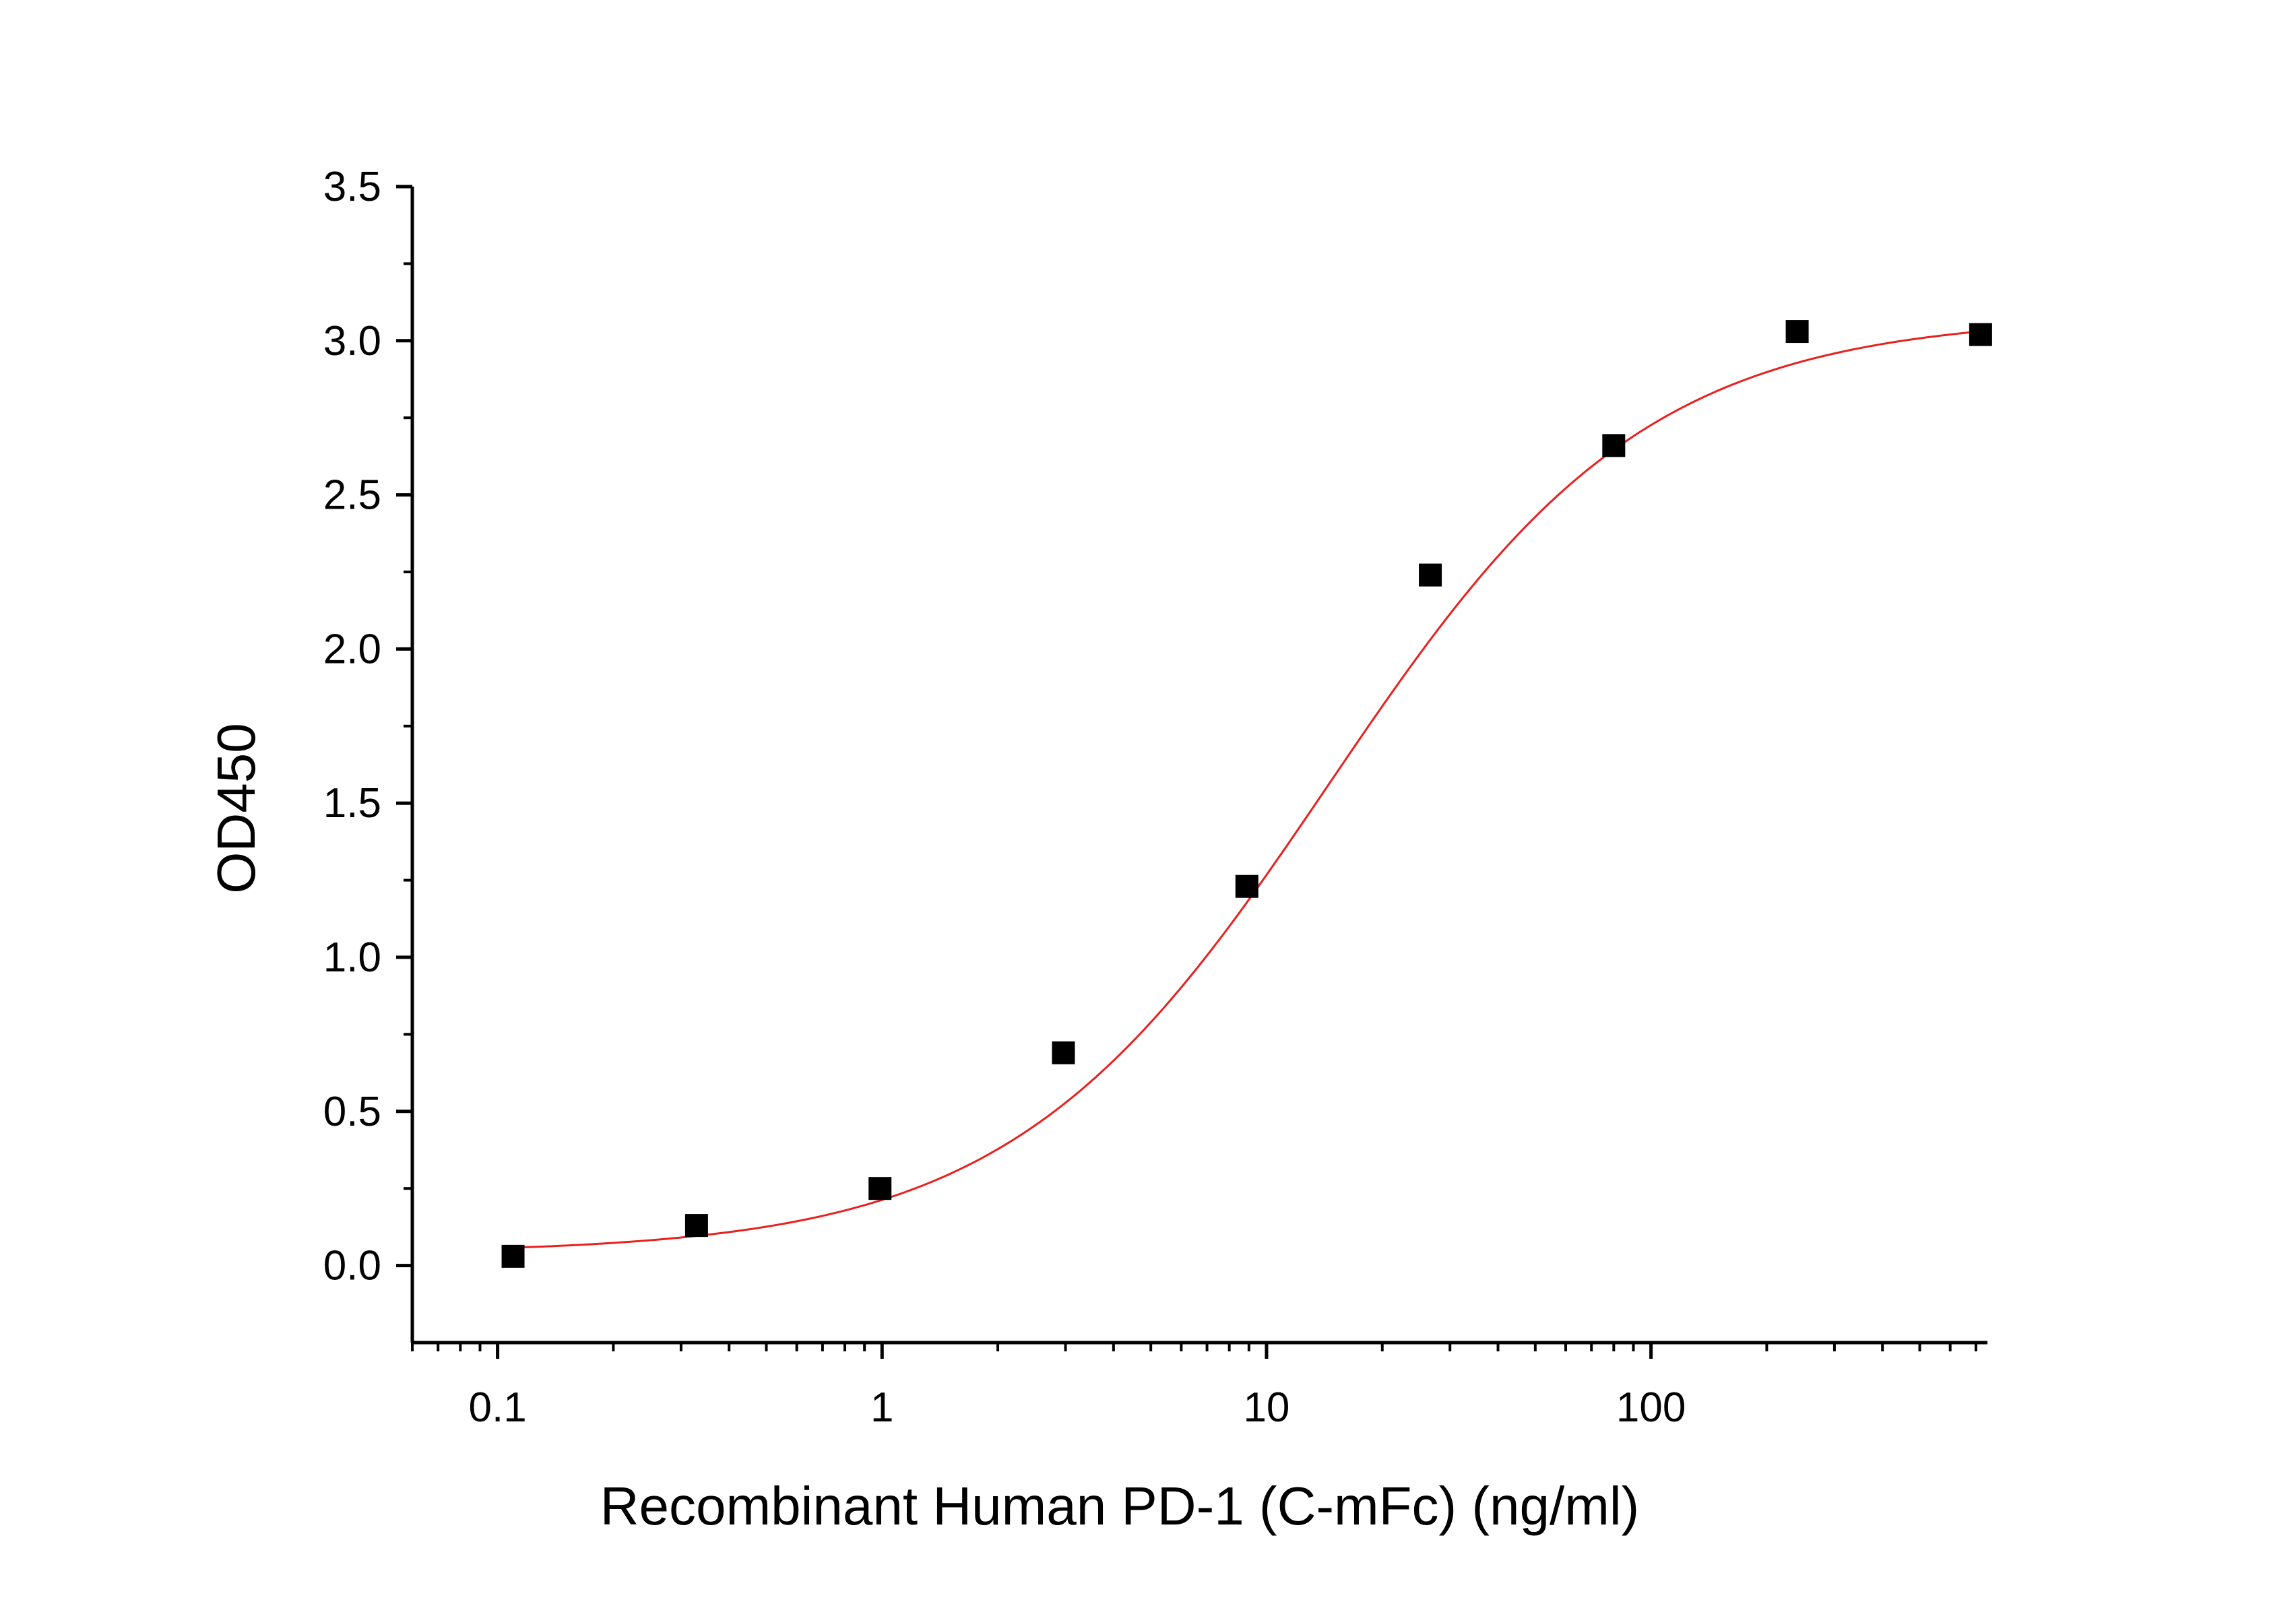  I want to click on x-tick-label: 1, so click(881, 1407).